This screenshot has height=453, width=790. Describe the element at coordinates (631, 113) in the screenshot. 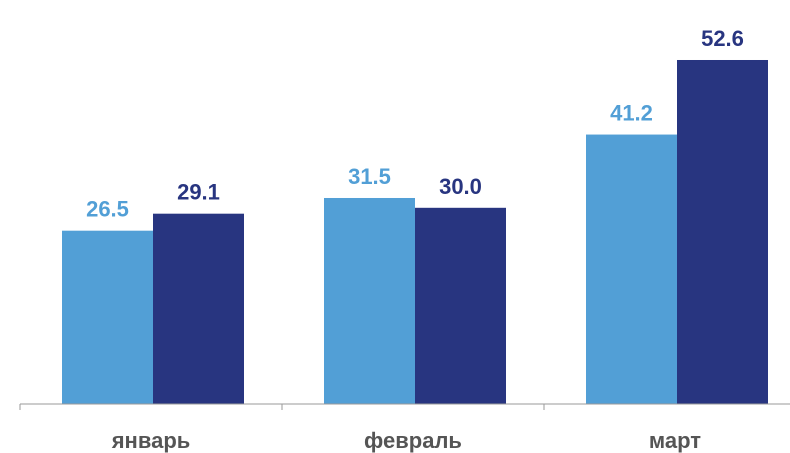

I see `value-label-series-1-2: 41.2` at that location.